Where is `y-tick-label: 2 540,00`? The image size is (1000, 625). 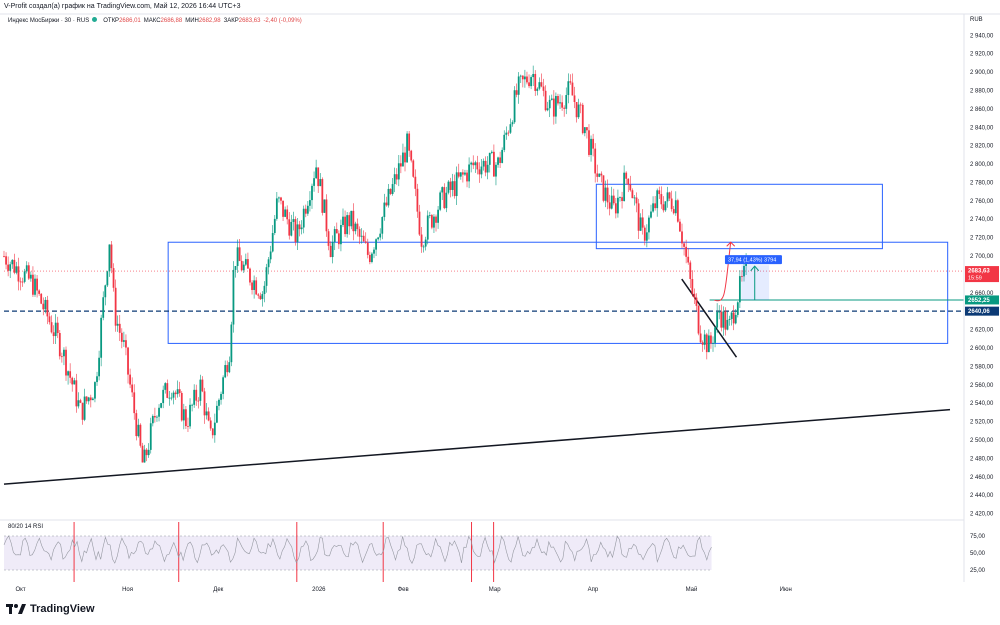 y-tick-label: 2 540,00 is located at coordinates (982, 404).